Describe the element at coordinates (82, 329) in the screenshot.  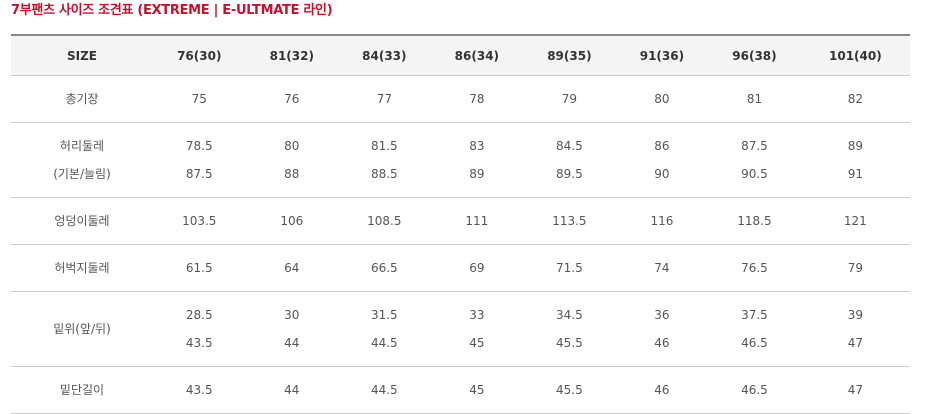
I see `cell-text: 밑위(앞/뒤)` at that location.